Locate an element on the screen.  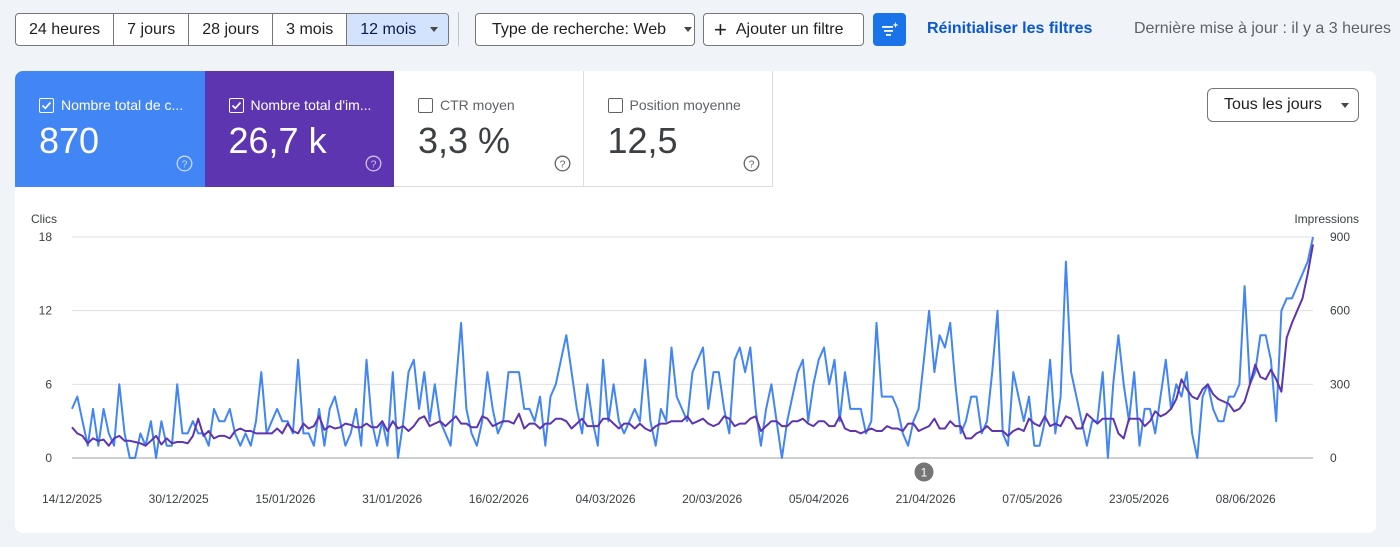
x-tick-label: 31/01/2026 is located at coordinates (392, 499).